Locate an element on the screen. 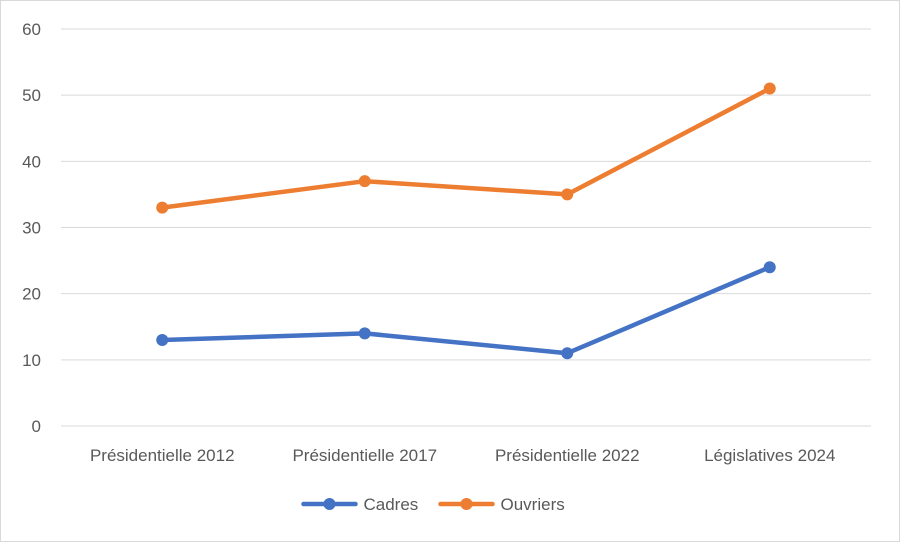 Image resolution: width=900 pixels, height=542 pixels. x-tick-label: Présidentielle 2012 is located at coordinates (162, 455).